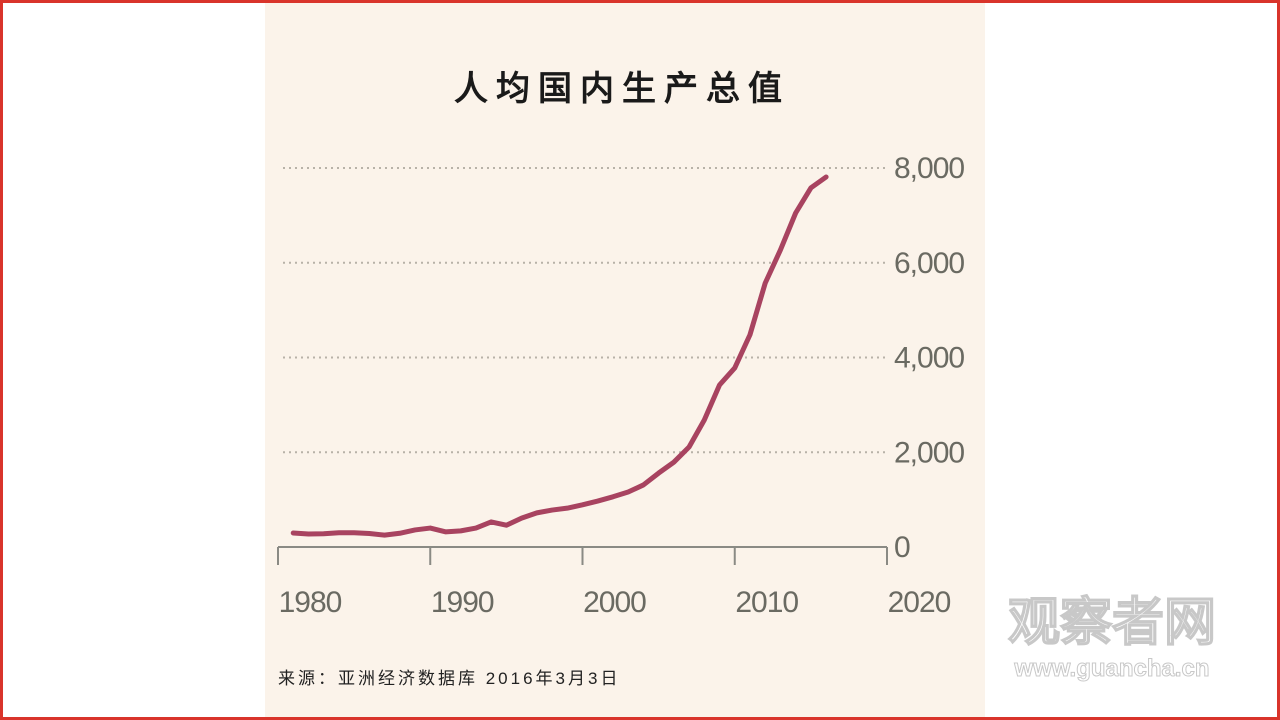  Describe the element at coordinates (766, 602) in the screenshot. I see `x-tick-label: 2010` at that location.